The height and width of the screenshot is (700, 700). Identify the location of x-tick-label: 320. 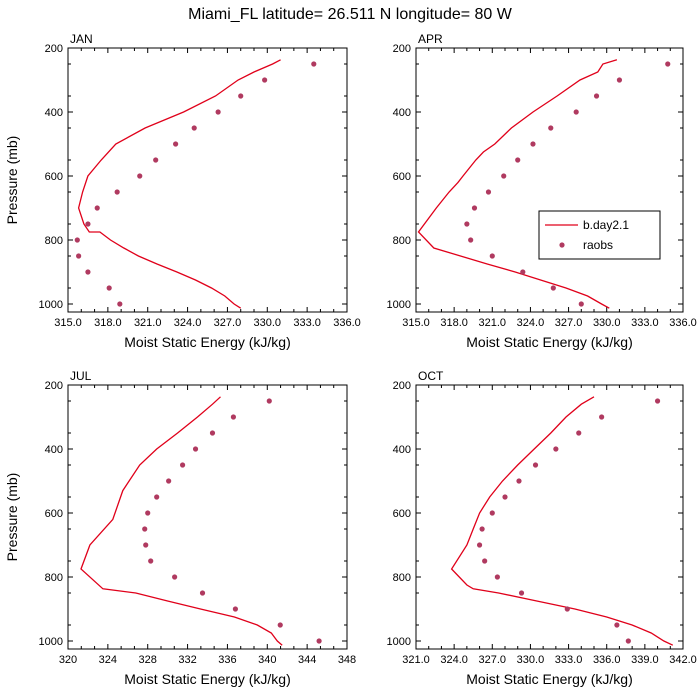
(68, 660).